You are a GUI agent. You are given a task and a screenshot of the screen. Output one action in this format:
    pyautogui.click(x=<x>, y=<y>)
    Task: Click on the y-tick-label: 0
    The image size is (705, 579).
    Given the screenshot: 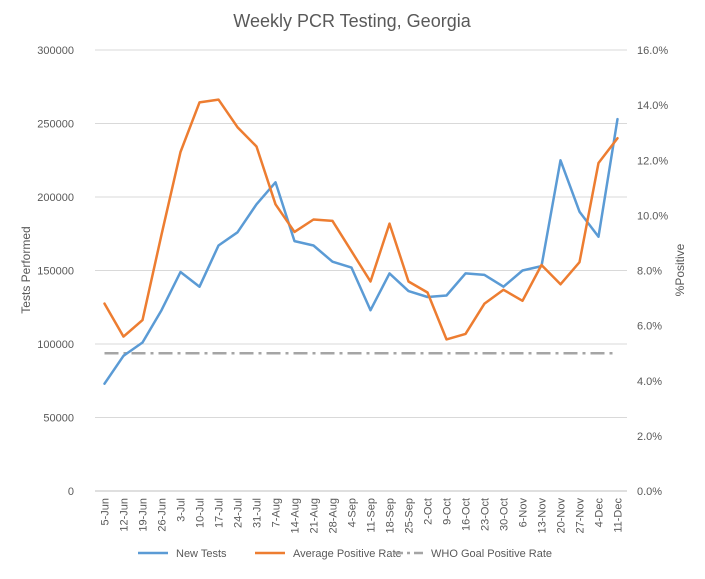 What is the action you would take?
    pyautogui.click(x=71, y=492)
    